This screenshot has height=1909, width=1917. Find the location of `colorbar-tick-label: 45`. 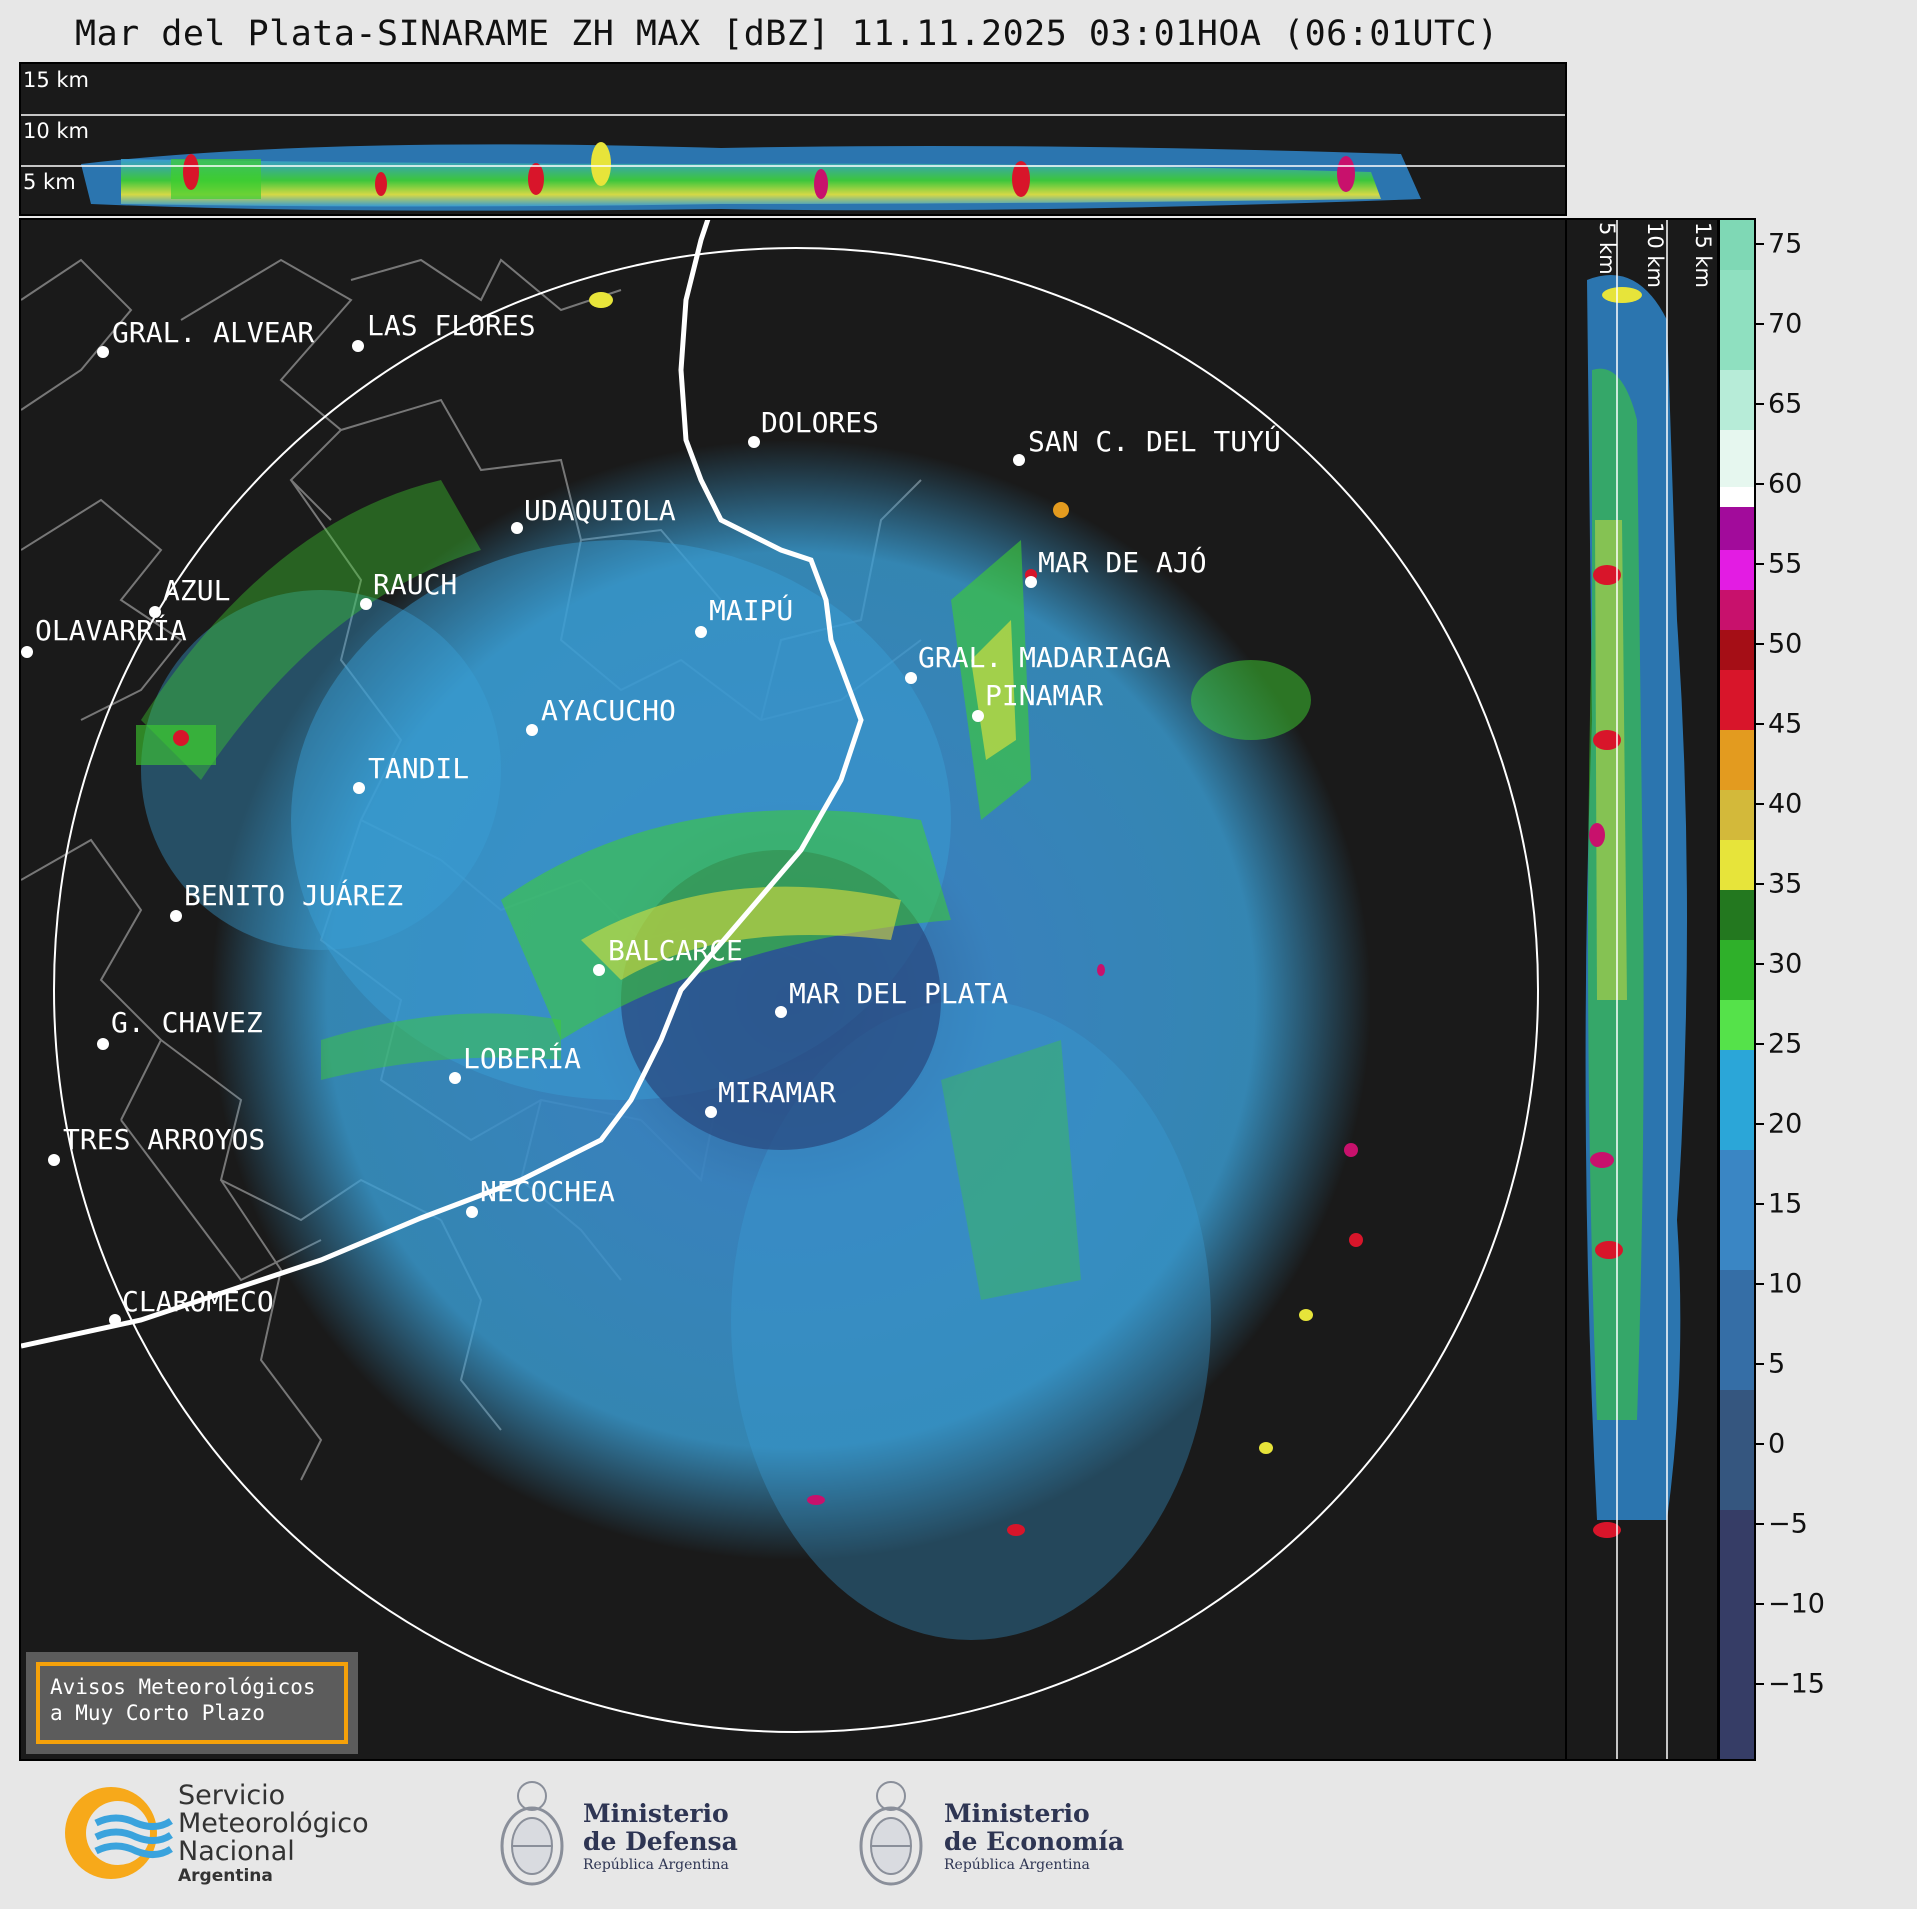

colorbar-tick-label: 45 is located at coordinates (1785, 724).